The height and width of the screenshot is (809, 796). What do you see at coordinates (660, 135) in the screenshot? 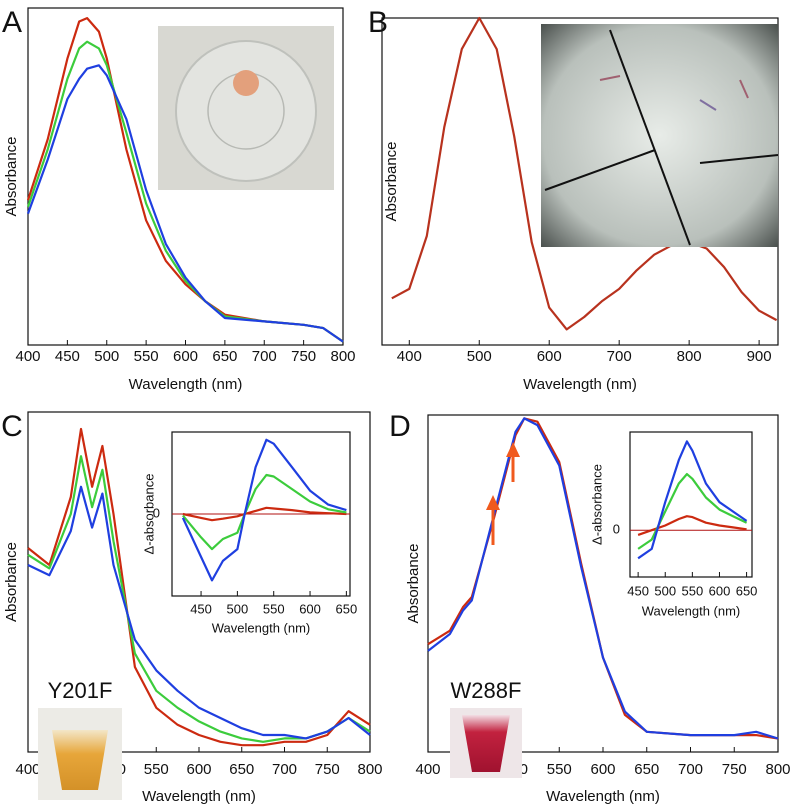
I see `photo-crystals` at bounding box center [660, 135].